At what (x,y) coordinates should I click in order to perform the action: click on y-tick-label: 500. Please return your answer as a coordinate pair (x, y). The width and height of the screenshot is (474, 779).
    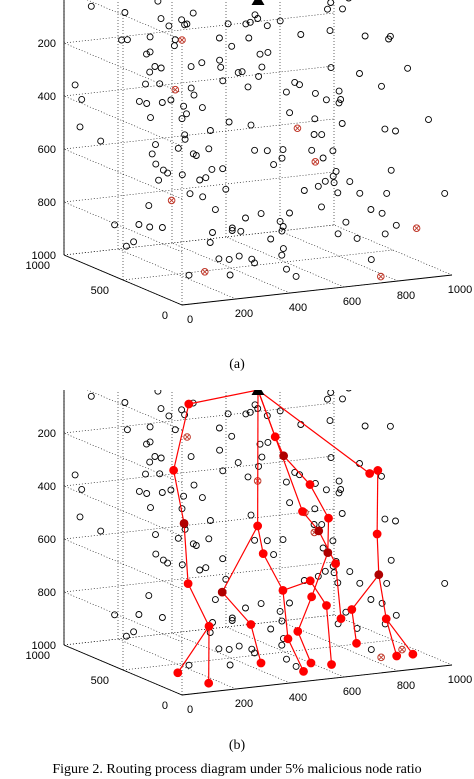
    Looking at the image, I should click on (100, 681).